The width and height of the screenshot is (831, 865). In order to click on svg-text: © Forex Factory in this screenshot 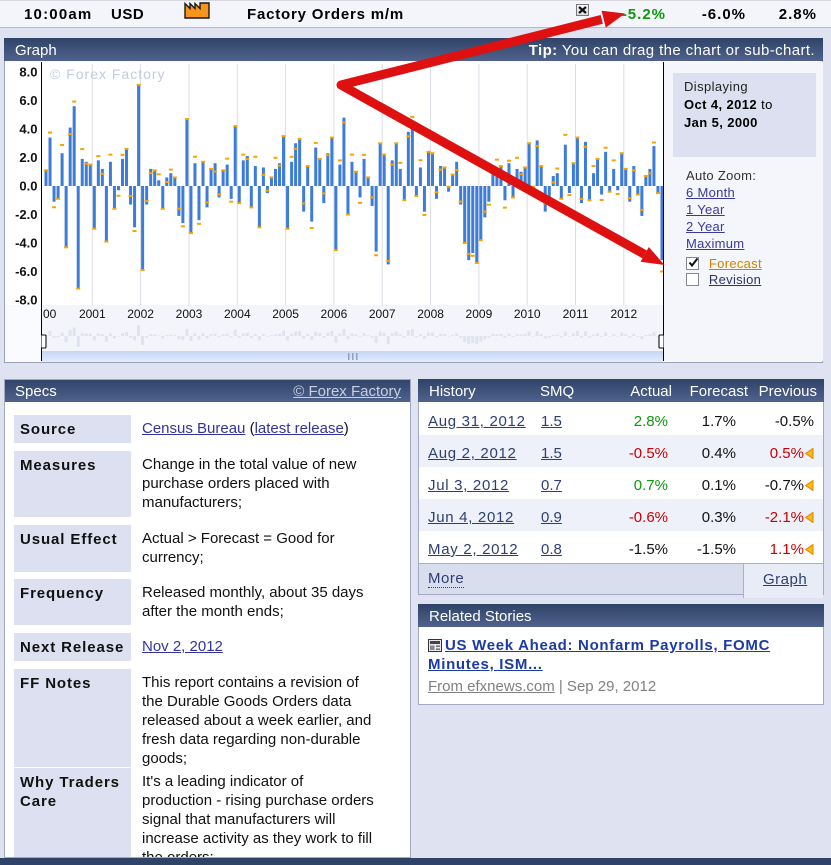, I will do `click(108, 74)`.